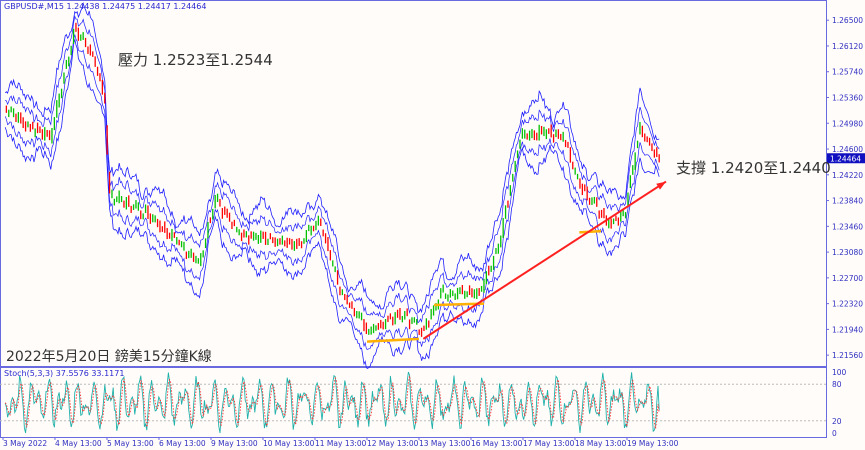 The image size is (865, 450). Describe the element at coordinates (847, 329) in the screenshot. I see `y-tick-label: 1.21940` at that location.